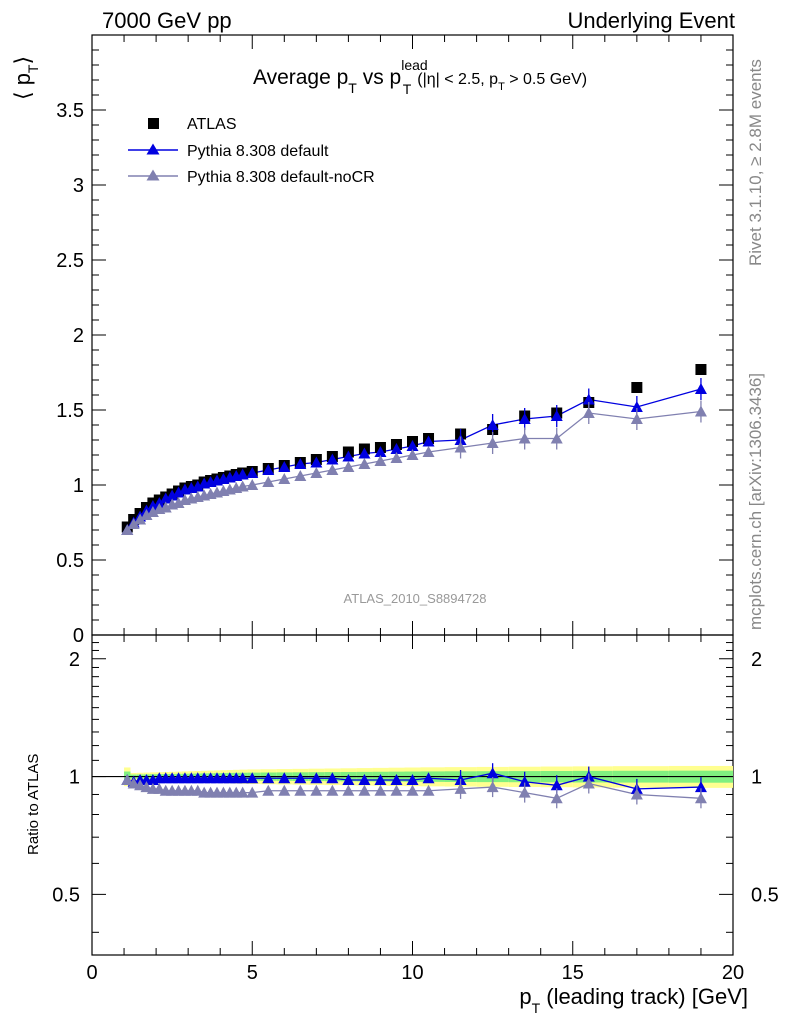 This screenshot has width=786, height=1024. I want to click on xtick-label: 10, so click(412, 973).